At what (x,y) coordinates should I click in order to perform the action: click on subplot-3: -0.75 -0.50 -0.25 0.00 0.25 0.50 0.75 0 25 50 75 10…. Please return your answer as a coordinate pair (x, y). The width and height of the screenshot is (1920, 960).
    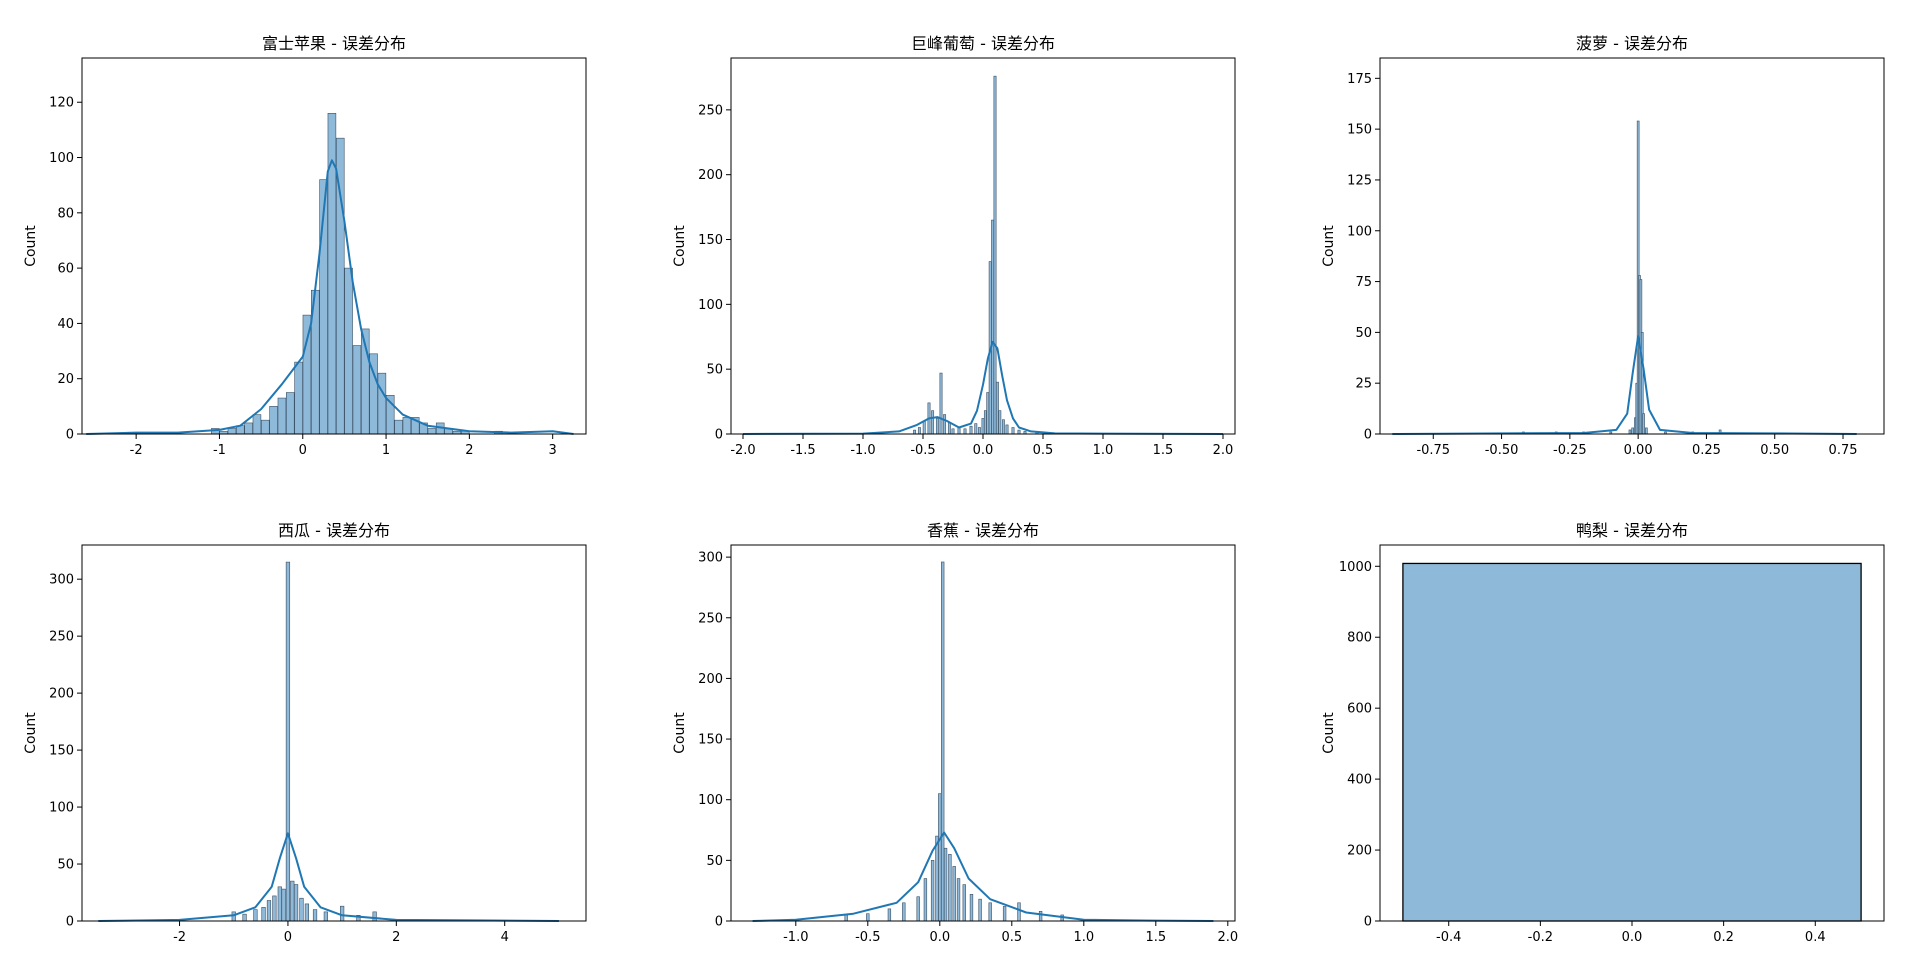
    Looking at the image, I should click on (1603, 246).